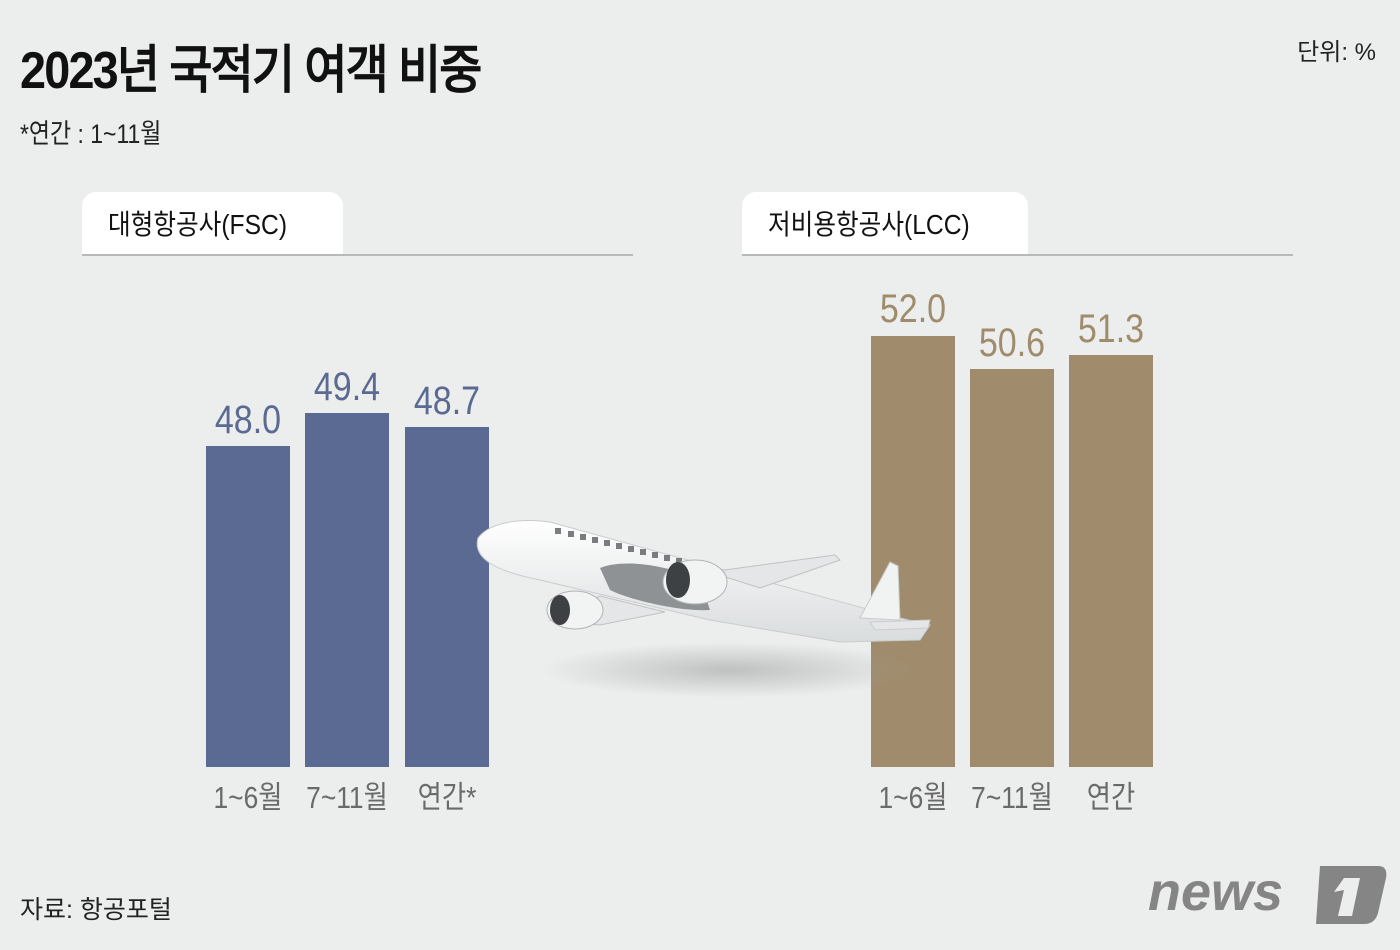  Describe the element at coordinates (357, 255) in the screenshot. I see `fsc-divider` at that location.